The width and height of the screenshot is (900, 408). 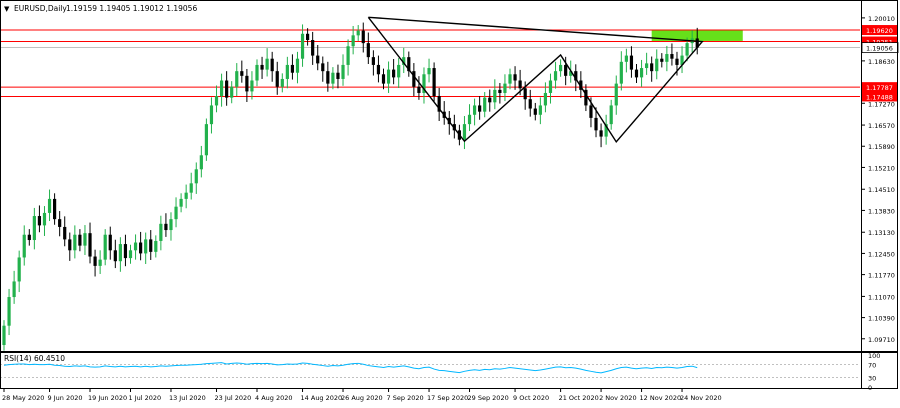 I want to click on price-tick-label: 1.17270, so click(x=881, y=104).